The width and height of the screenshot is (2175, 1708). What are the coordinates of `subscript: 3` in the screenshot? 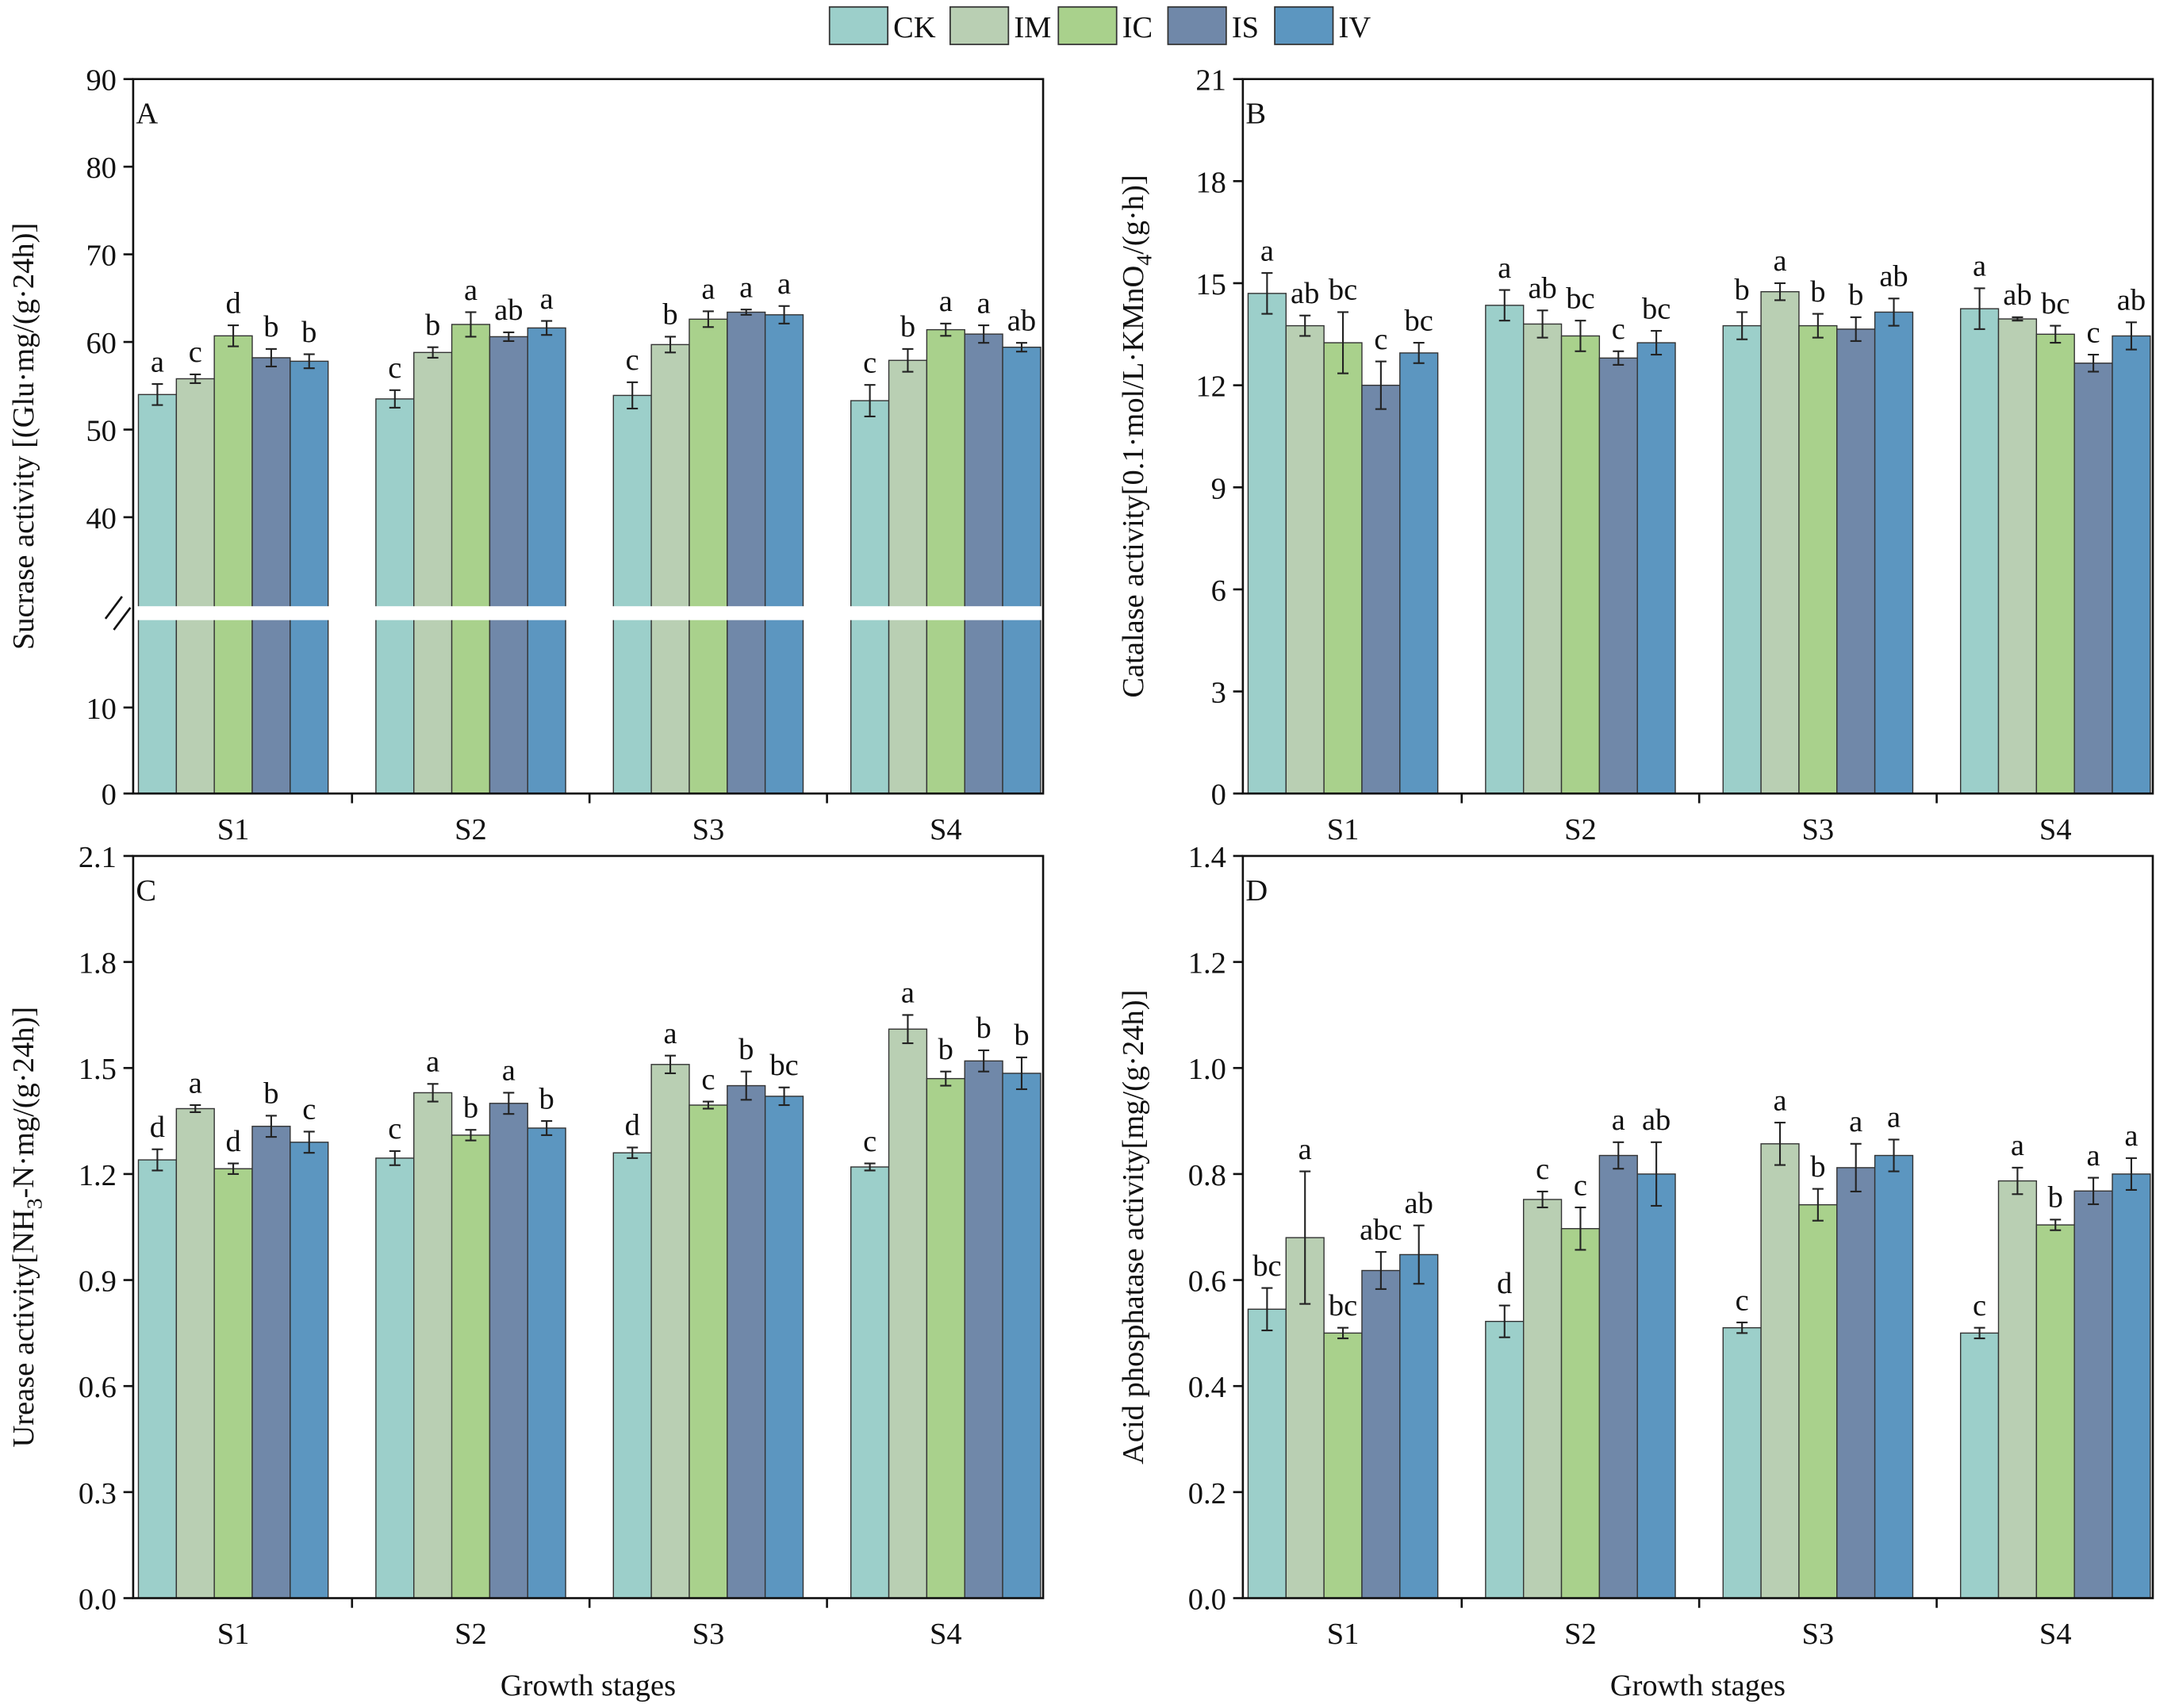 It's located at (34, 1203).